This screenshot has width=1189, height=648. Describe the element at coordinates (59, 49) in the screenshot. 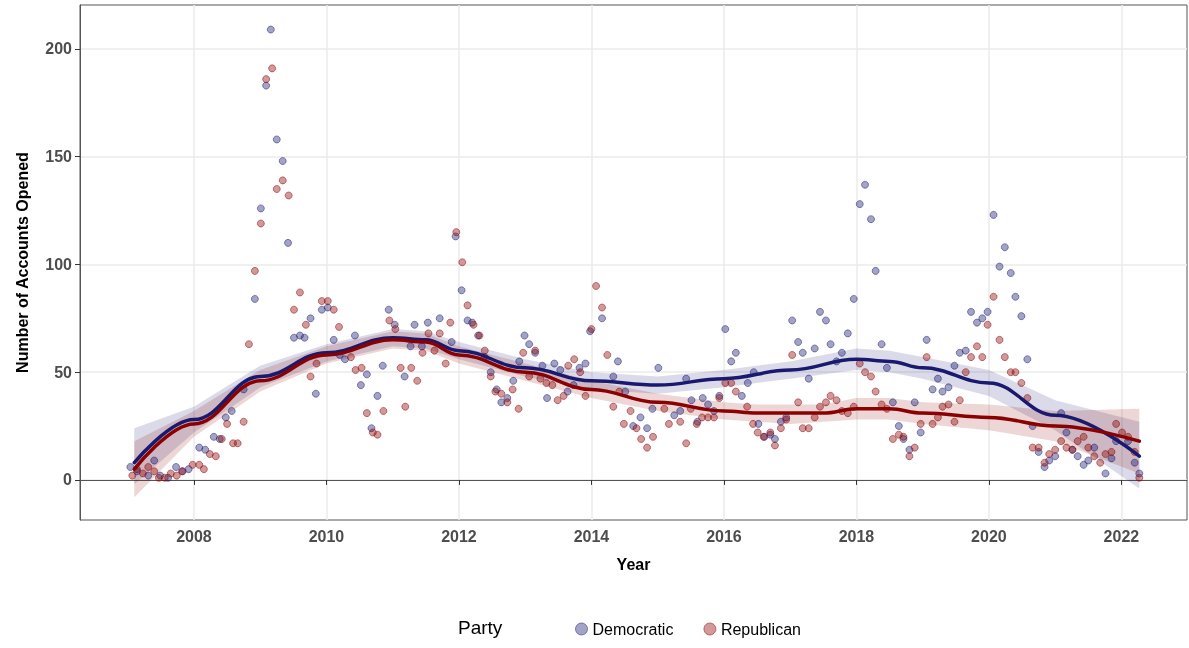

I see `y-tick-label: 200` at that location.